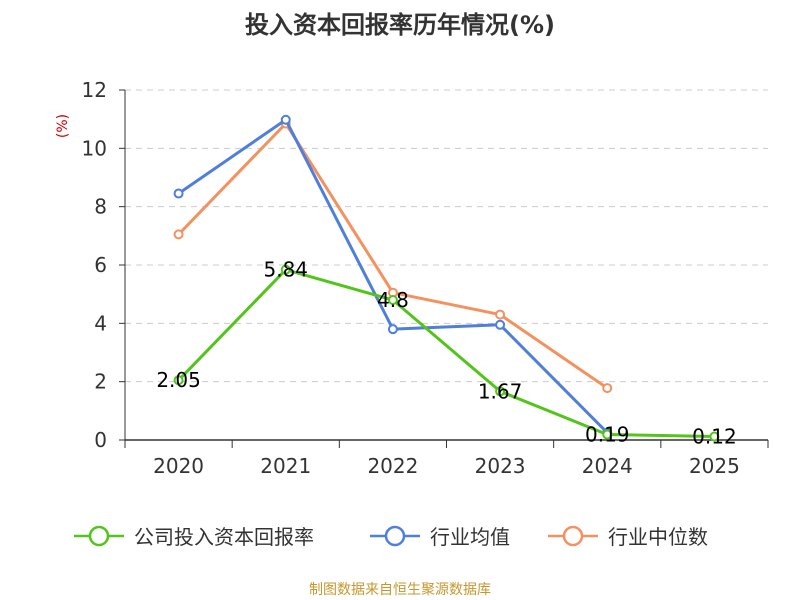 The image size is (800, 600). What do you see at coordinates (658, 537) in the screenshot?
I see `legend-label: 行业中位数` at bounding box center [658, 537].